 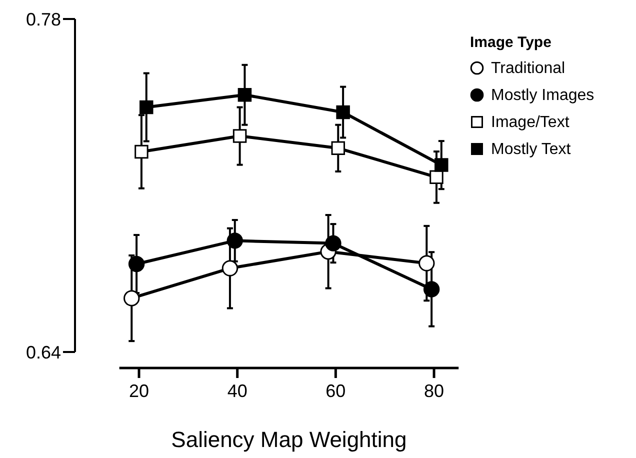 What do you see at coordinates (43, 352) in the screenshot?
I see `y-tick-label: 0.64` at bounding box center [43, 352].